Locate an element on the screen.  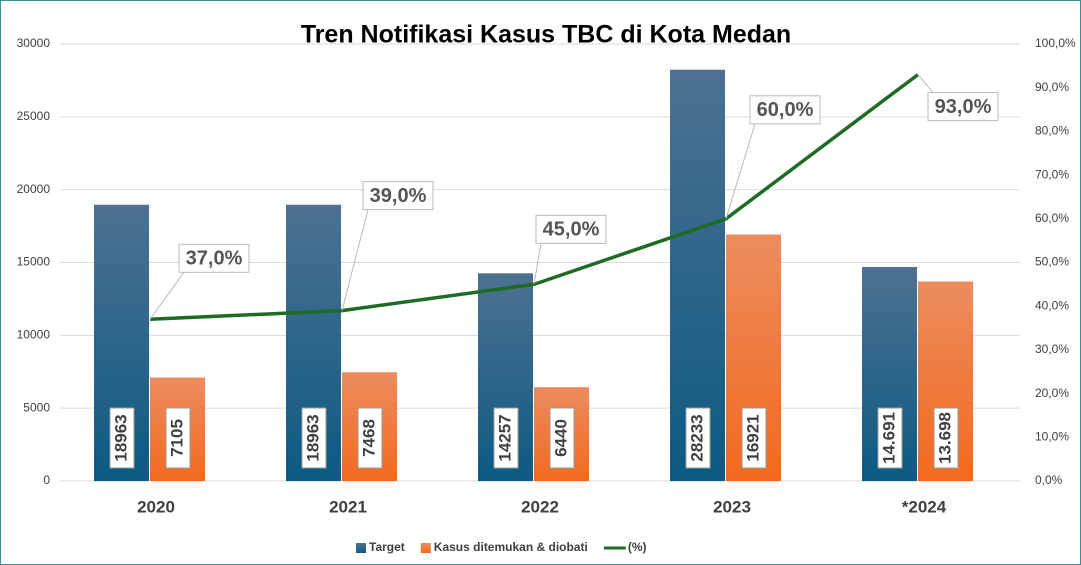
y2-tick-label: 100,0% is located at coordinates (1055, 43).